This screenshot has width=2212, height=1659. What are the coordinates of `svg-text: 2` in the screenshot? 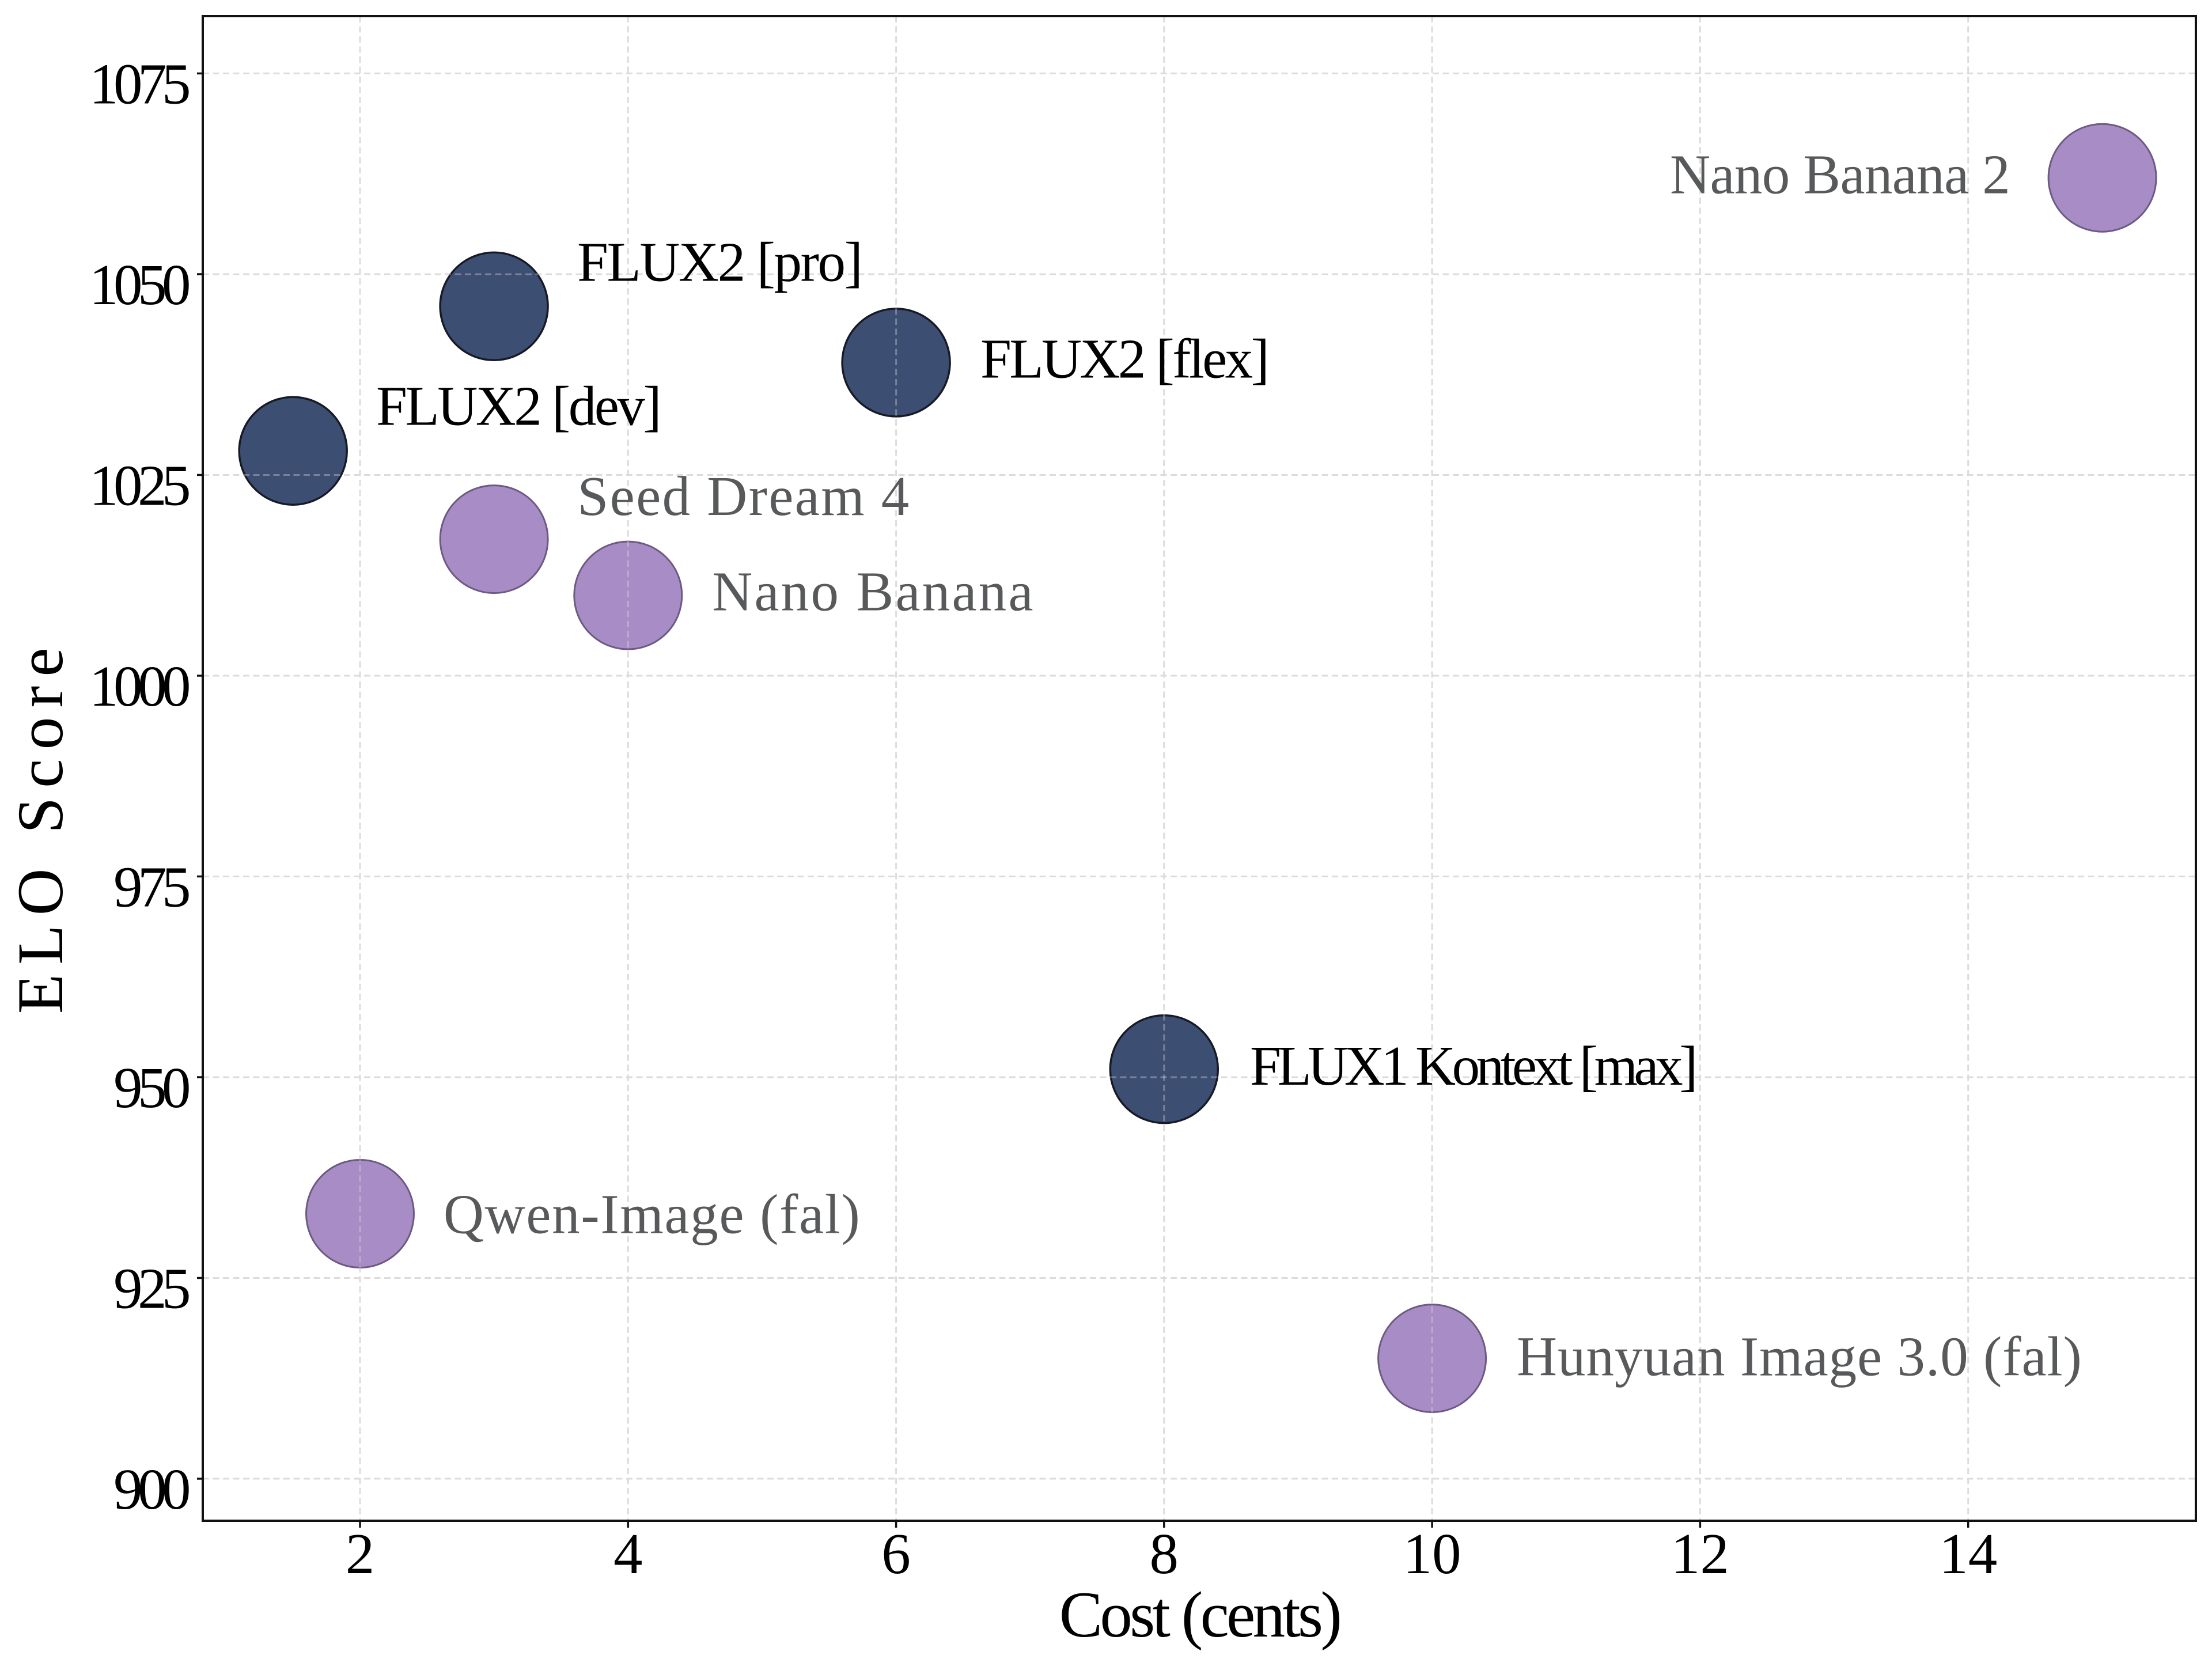 It's located at (360, 1553).